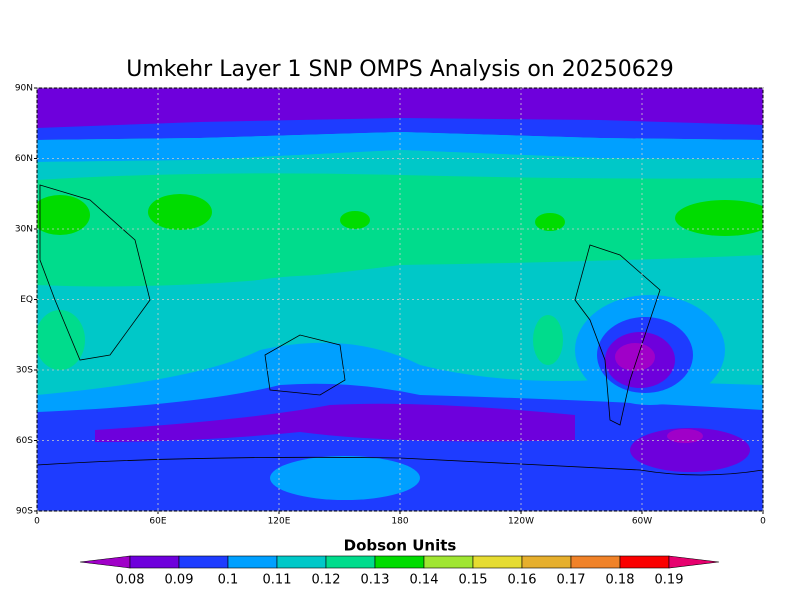  I want to click on colorbar-label: 0.09, so click(179, 580).